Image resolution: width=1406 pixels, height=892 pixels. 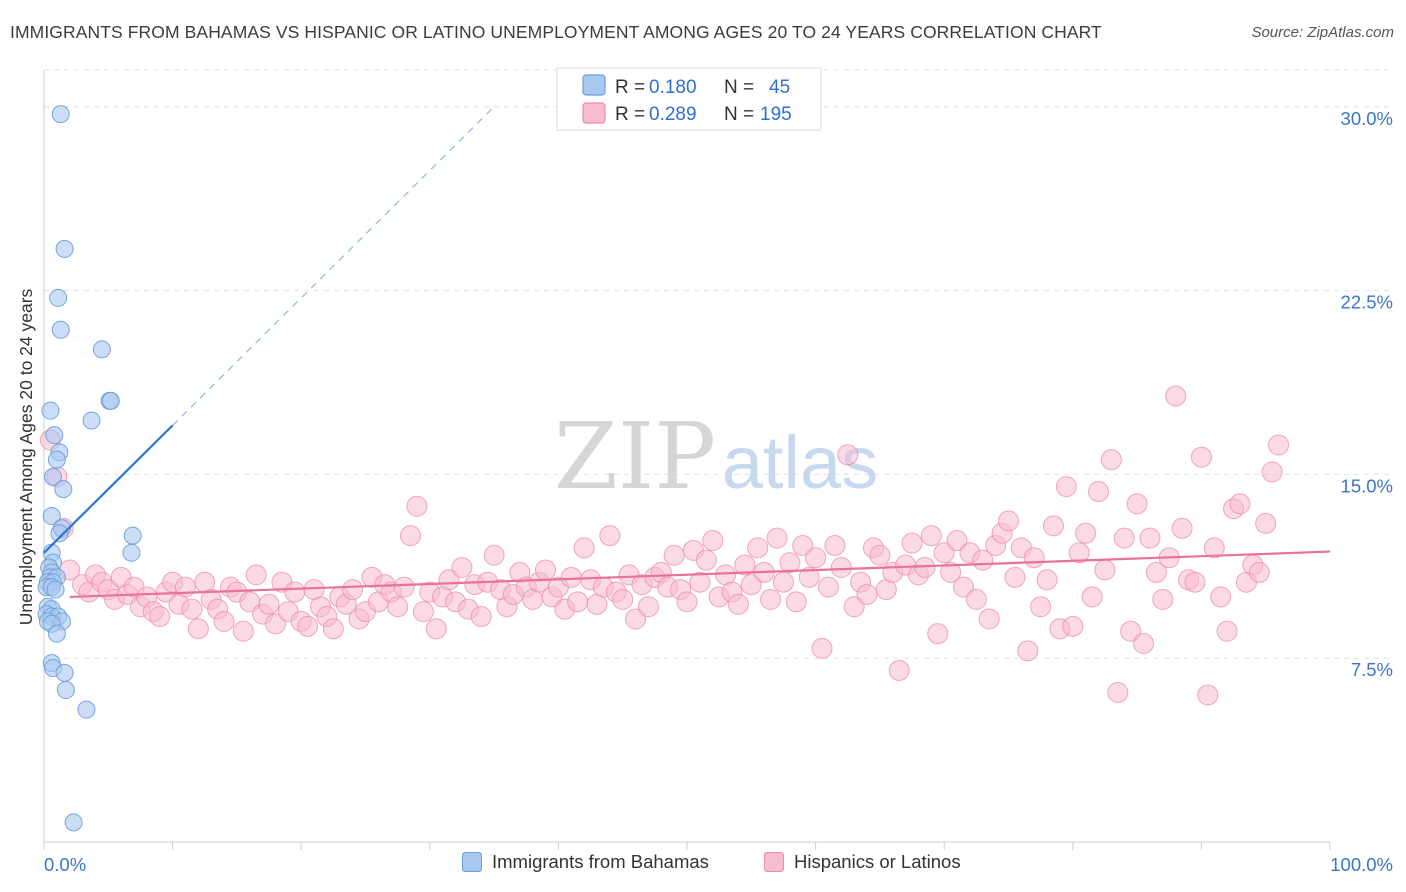 I want to click on legend-item-bahamas: Immigrants from Bahamas, so click(x=585, y=862).